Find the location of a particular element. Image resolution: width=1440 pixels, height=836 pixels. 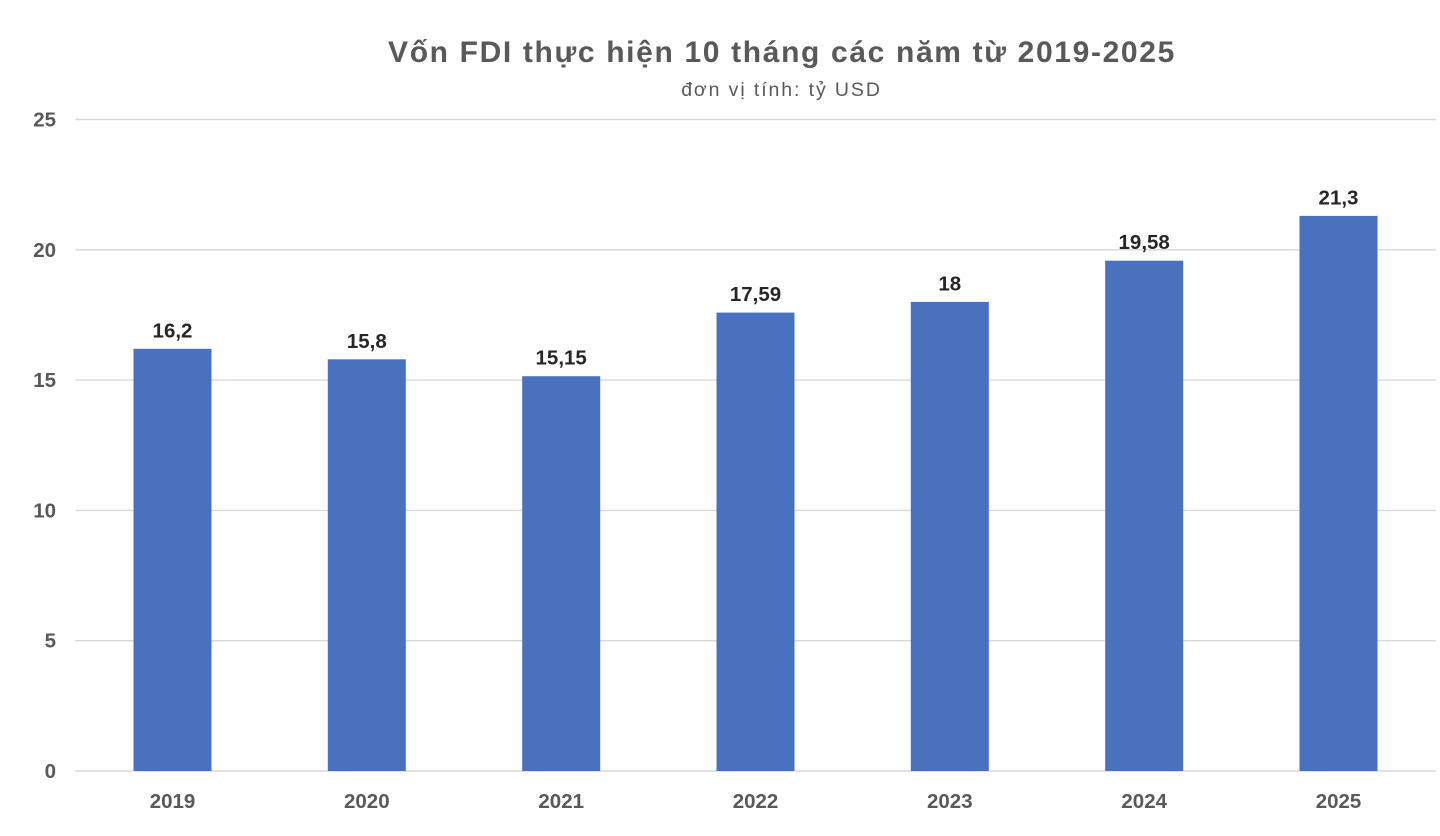

svg-text: 2022 is located at coordinates (756, 801).